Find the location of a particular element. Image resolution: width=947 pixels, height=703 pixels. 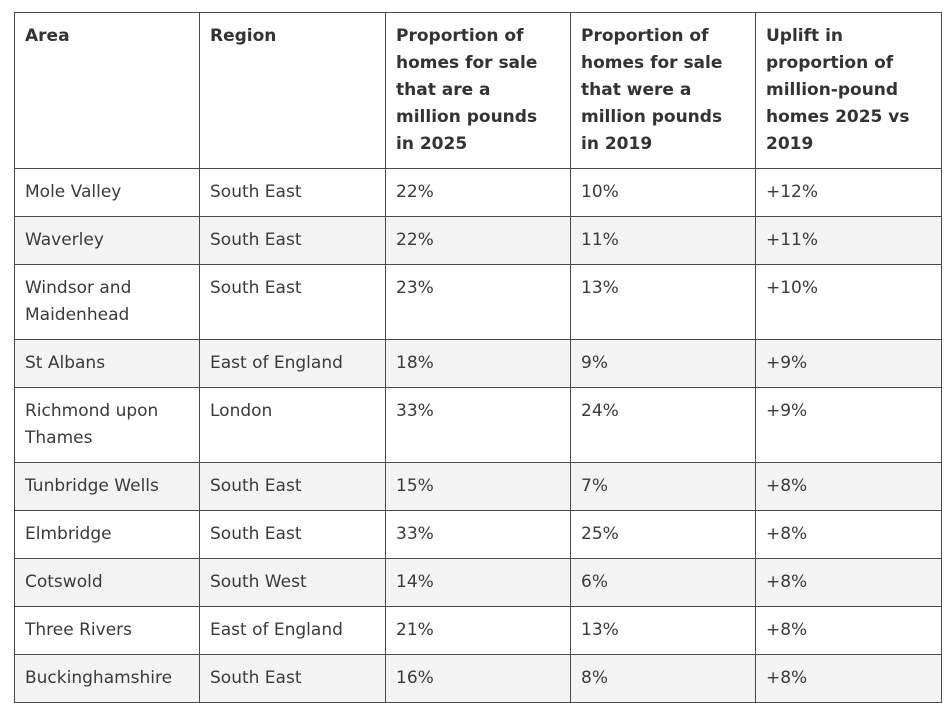

uplift-cell: +11% is located at coordinates (848, 240).